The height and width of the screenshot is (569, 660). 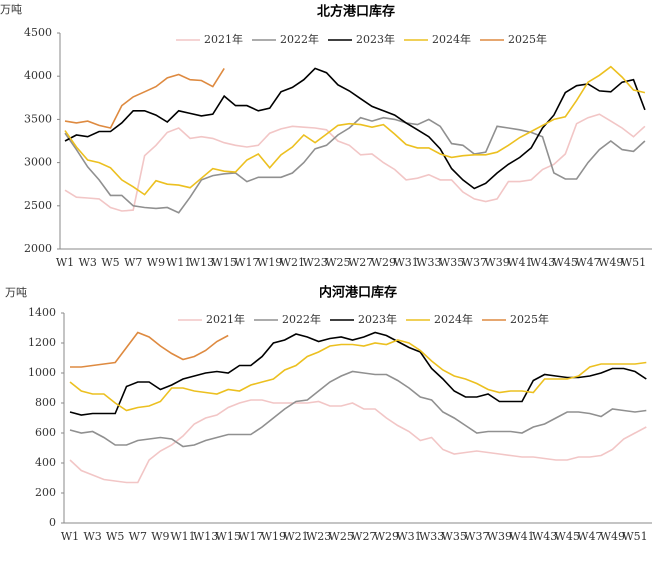 I want to click on y-tick-label: 800, so click(x=45, y=402).